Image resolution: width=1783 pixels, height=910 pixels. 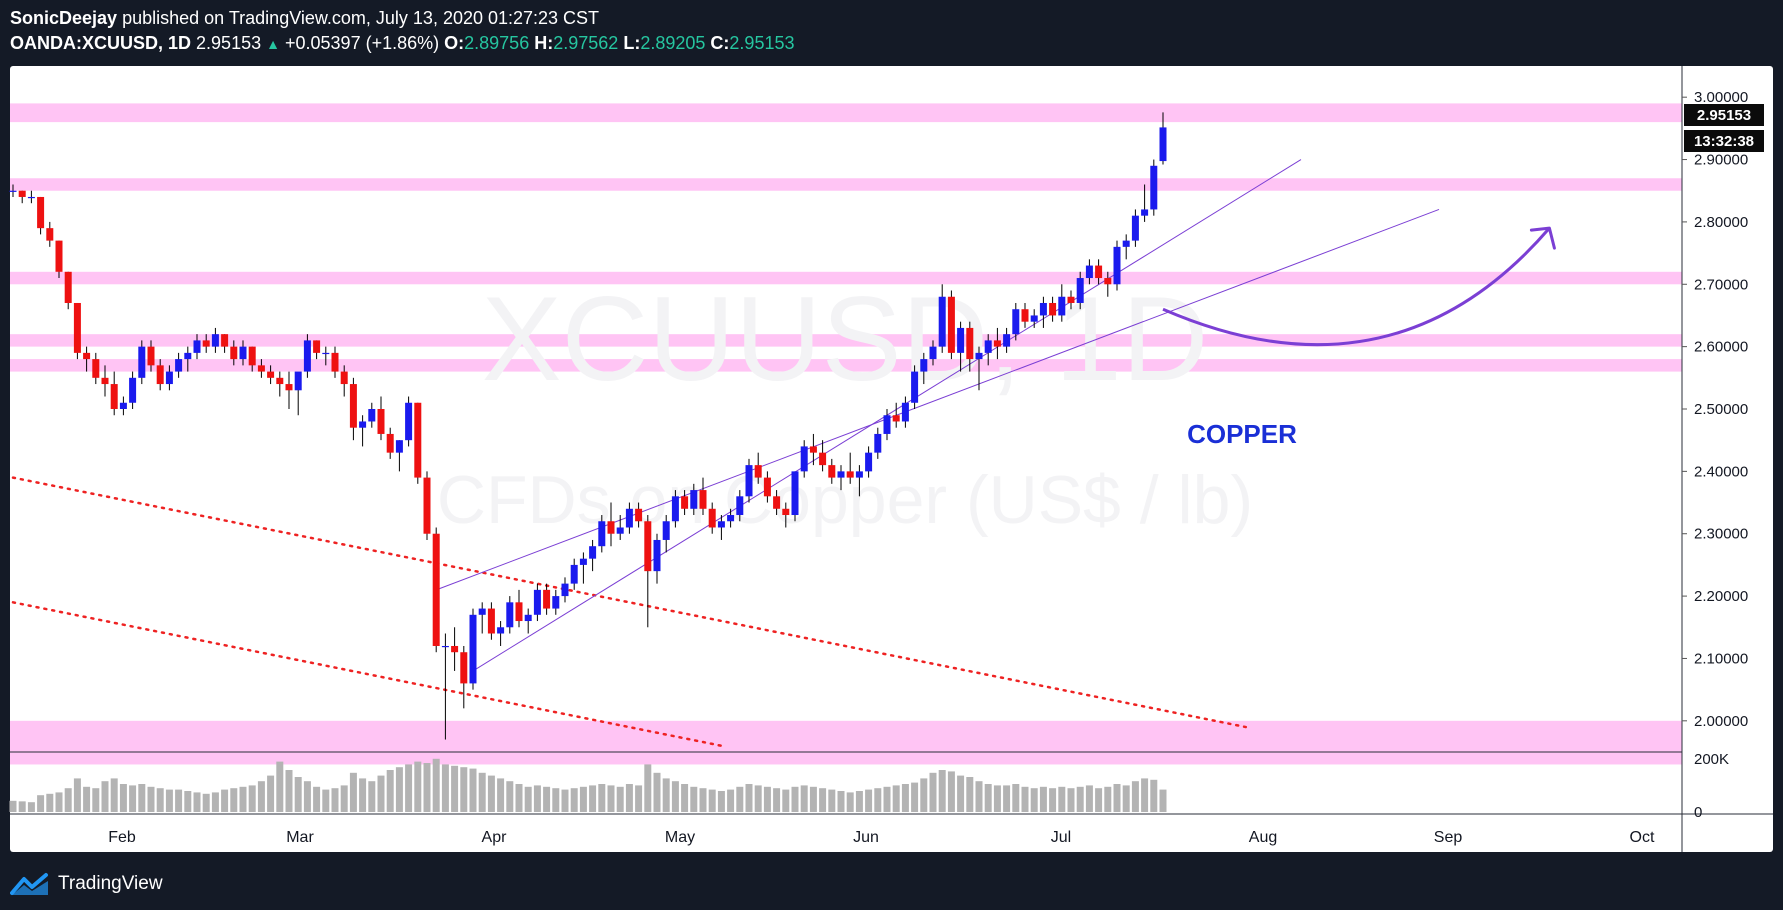 I want to click on curved-arrow-path, so click(x=1356, y=287).